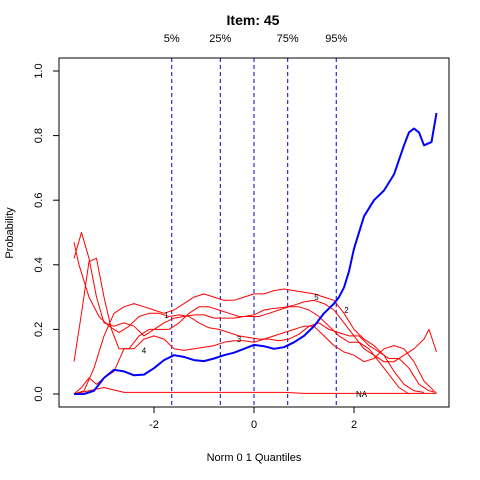 This screenshot has height=480, width=480. I want to click on curve-label: 5, so click(316, 297).